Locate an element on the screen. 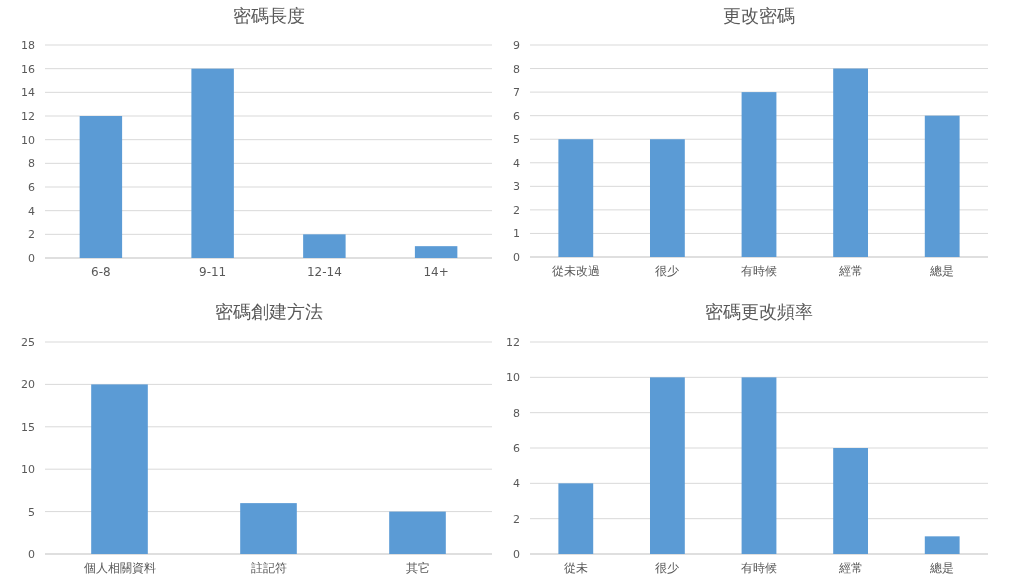 The image size is (1012, 586). y-tick-label: 18 is located at coordinates (28, 45).